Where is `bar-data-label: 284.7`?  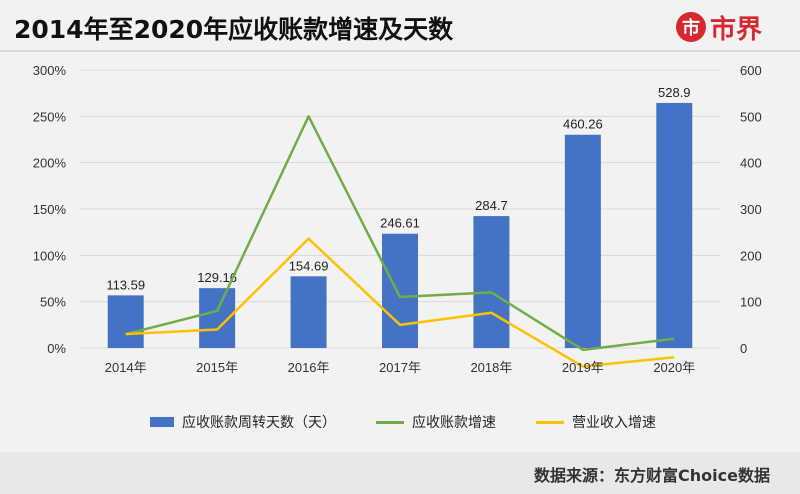 bar-data-label: 284.7 is located at coordinates (491, 205).